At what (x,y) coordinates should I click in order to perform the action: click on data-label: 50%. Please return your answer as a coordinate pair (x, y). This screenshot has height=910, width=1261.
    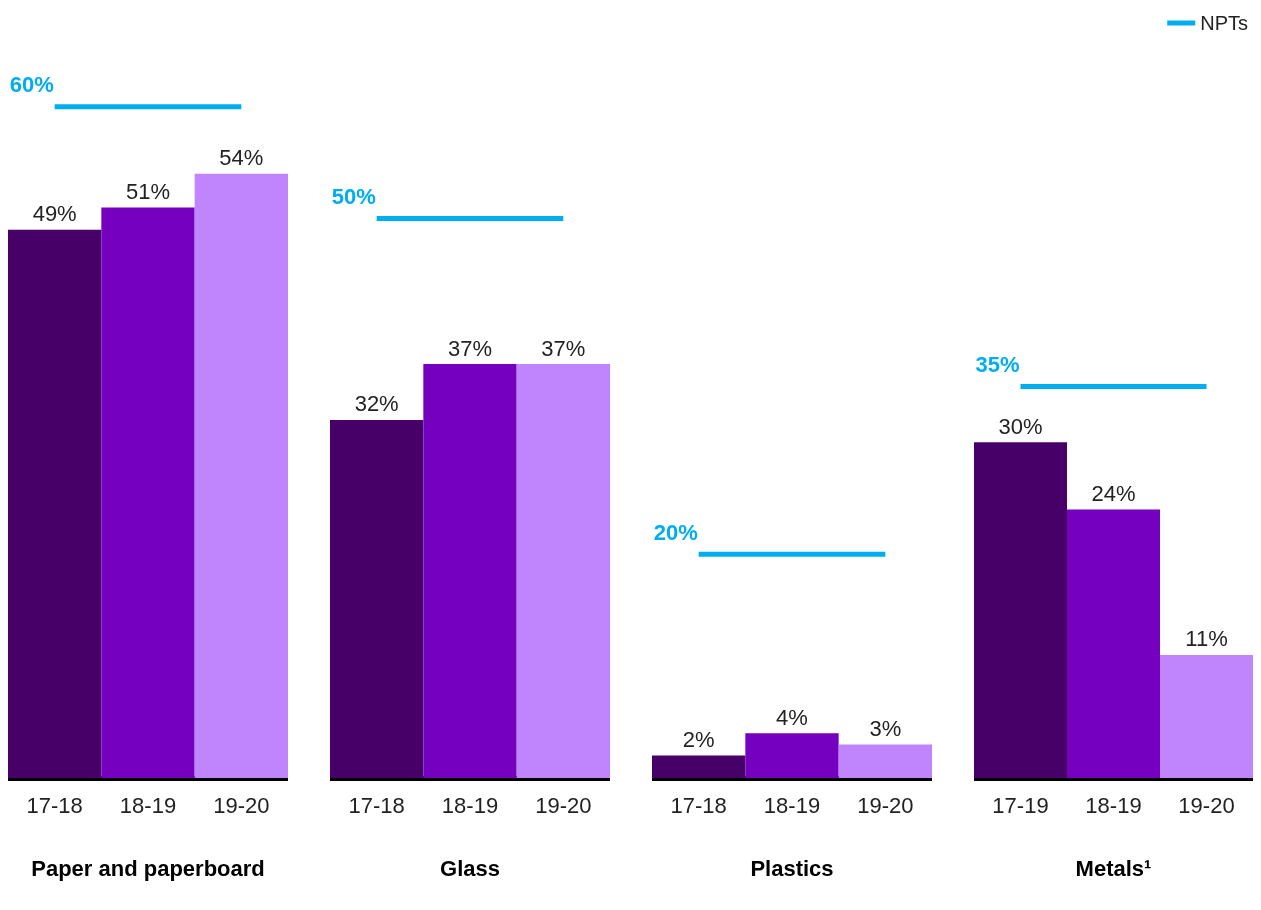
    Looking at the image, I should click on (353, 197).